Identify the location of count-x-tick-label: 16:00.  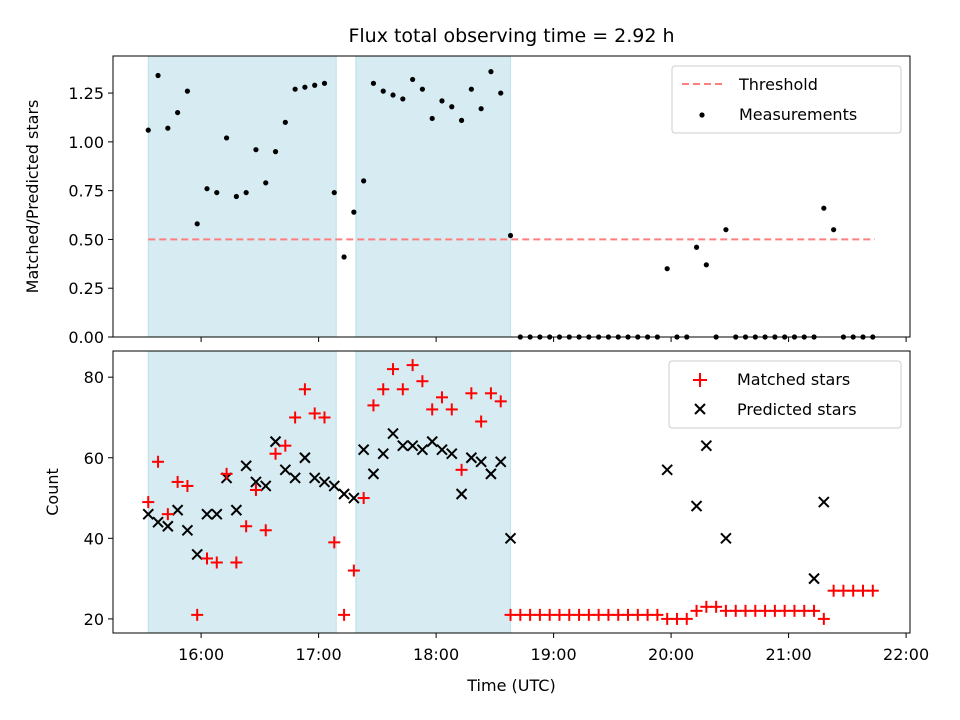
(201, 654).